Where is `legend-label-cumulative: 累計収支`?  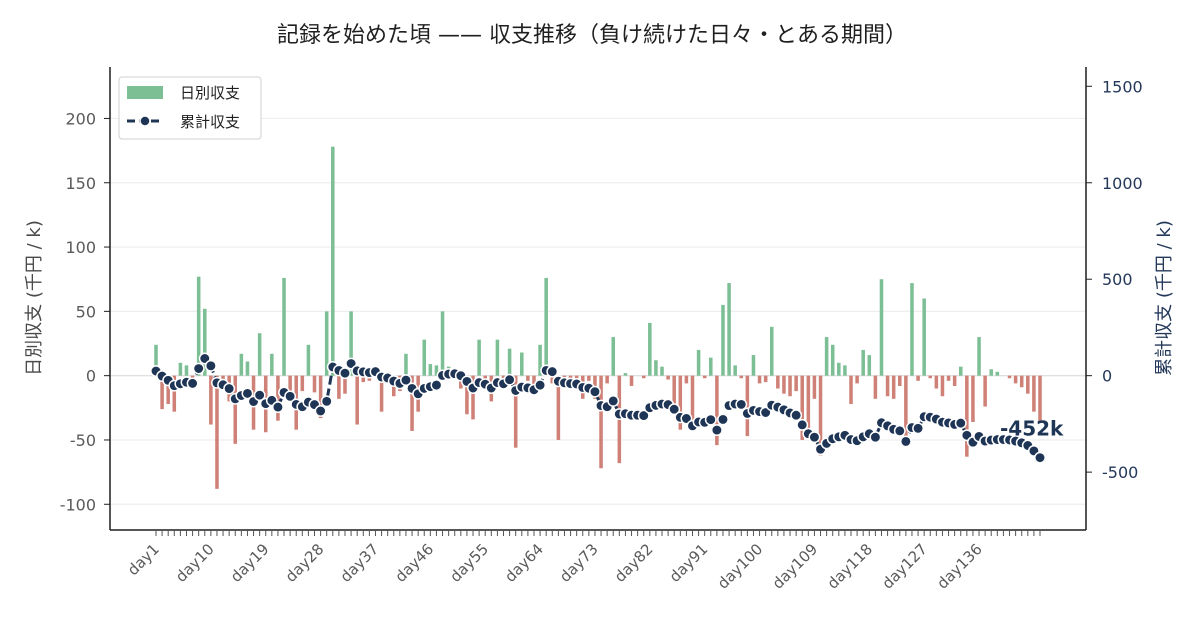 legend-label-cumulative: 累計収支 is located at coordinates (210, 122).